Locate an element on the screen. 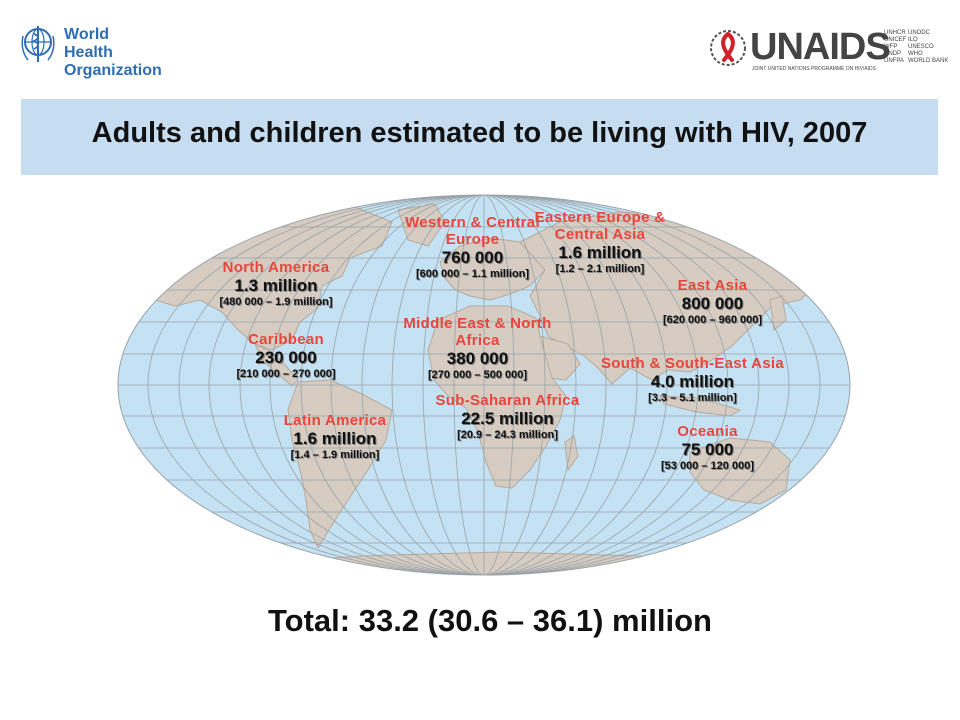 This screenshot has width=960, height=720. region-east-asia: East Asia 800 000 [620 000 – 960 000] is located at coordinates (712, 302).